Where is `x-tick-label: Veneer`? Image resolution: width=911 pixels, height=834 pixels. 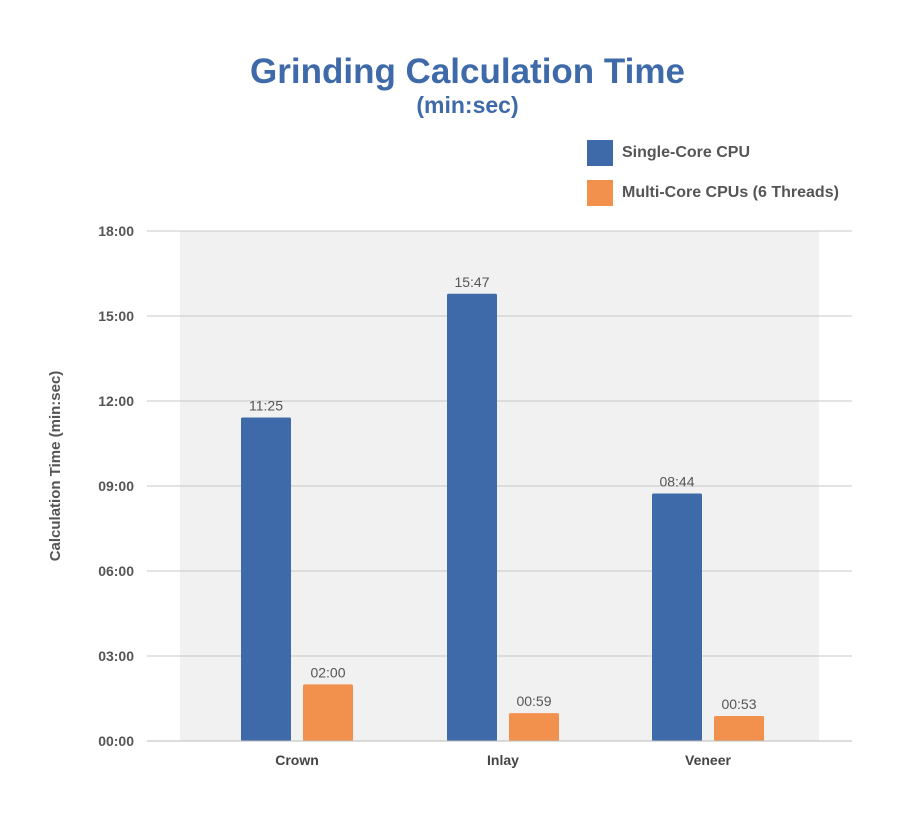 x-tick-label: Veneer is located at coordinates (708, 760).